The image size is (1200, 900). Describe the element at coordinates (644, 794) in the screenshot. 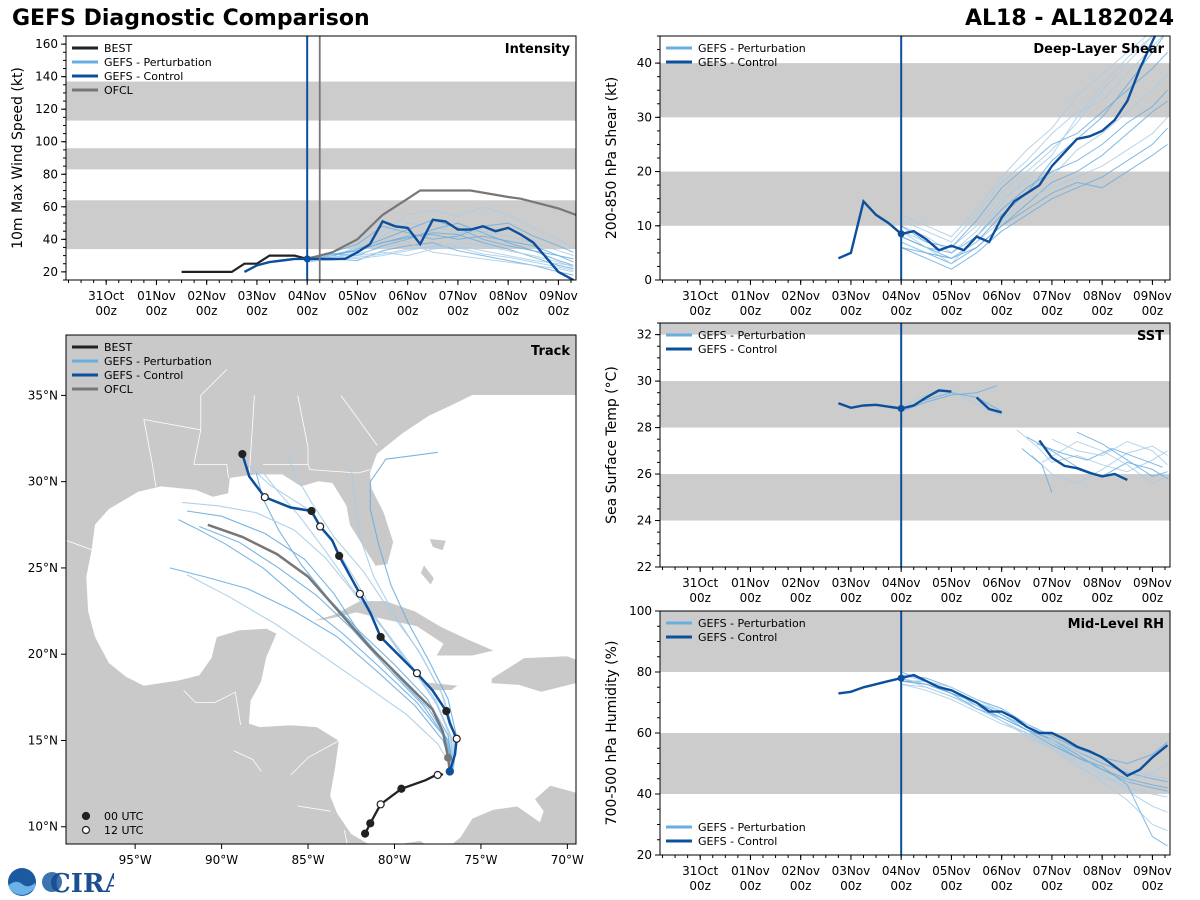

I see `y-tick-label: 40` at that location.